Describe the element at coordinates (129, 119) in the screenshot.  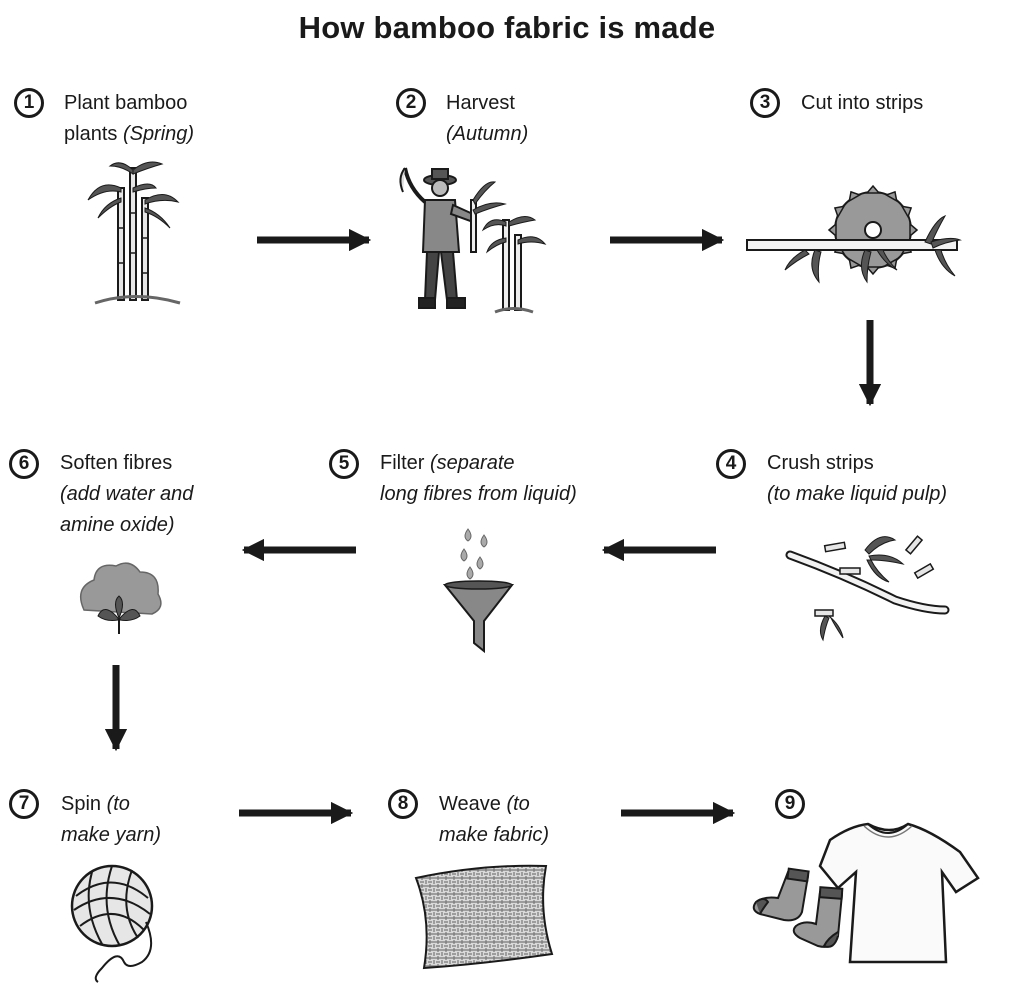
I see `step-label-1: Plant bamboo plants (Spring)` at that location.